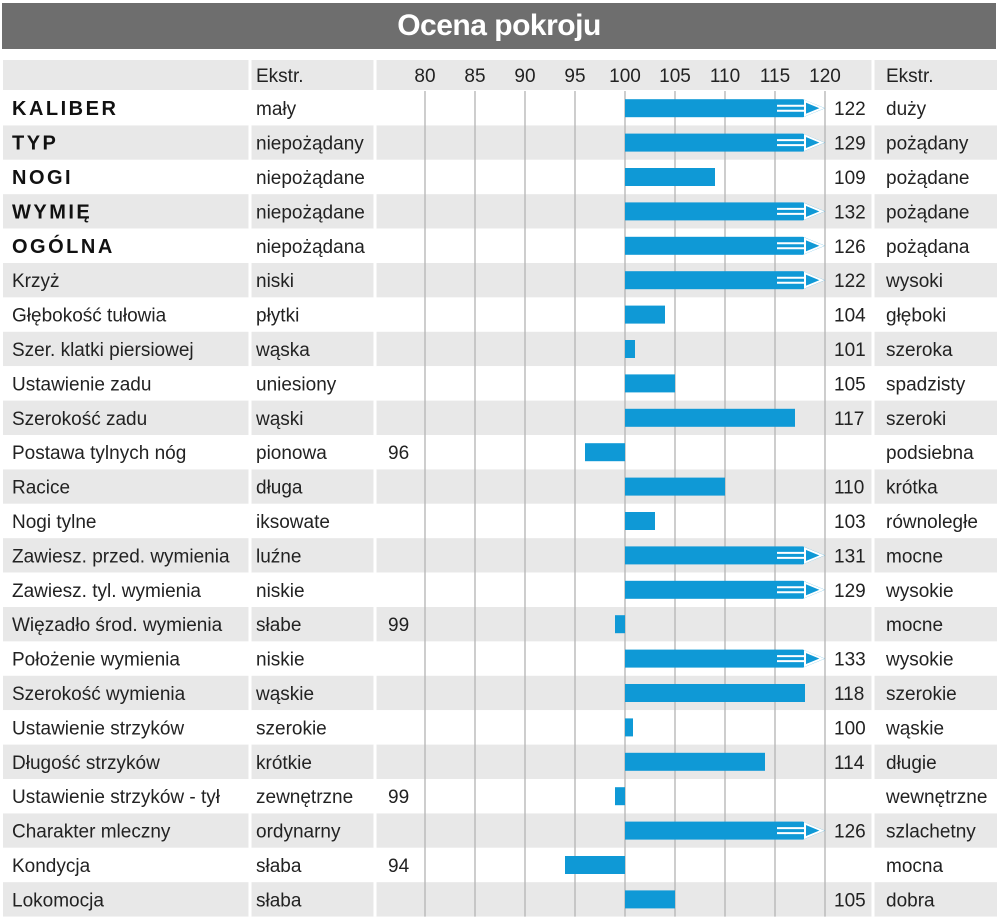 The height and width of the screenshot is (920, 1000). Describe the element at coordinates (79, 419) in the screenshot. I see `trait-label: Szerokość zadu` at that location.